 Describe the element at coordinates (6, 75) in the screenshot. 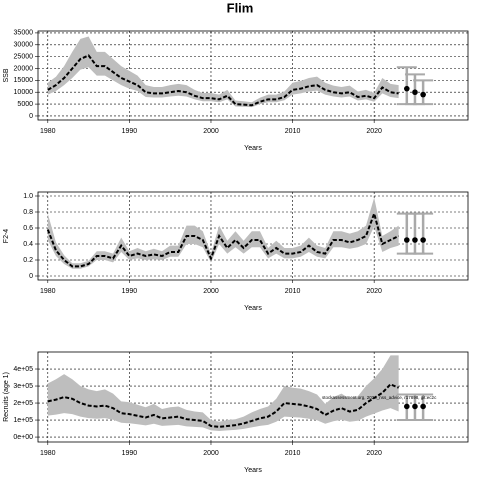

I see `y-axis-label: SSB` at that location.